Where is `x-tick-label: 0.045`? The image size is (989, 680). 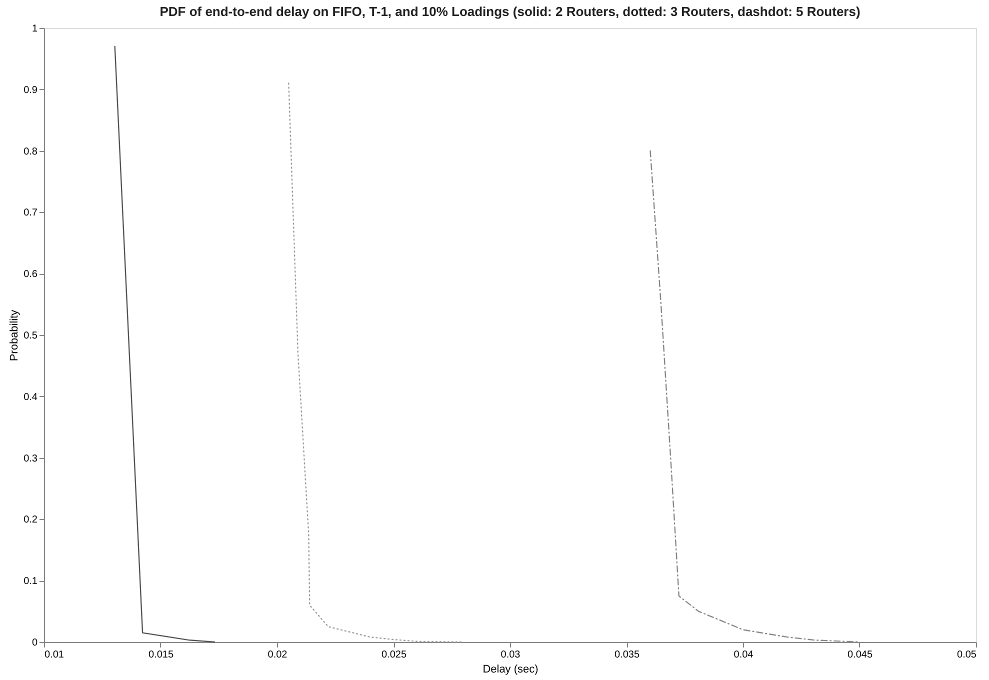 x-tick-label: 0.045 is located at coordinates (860, 655).